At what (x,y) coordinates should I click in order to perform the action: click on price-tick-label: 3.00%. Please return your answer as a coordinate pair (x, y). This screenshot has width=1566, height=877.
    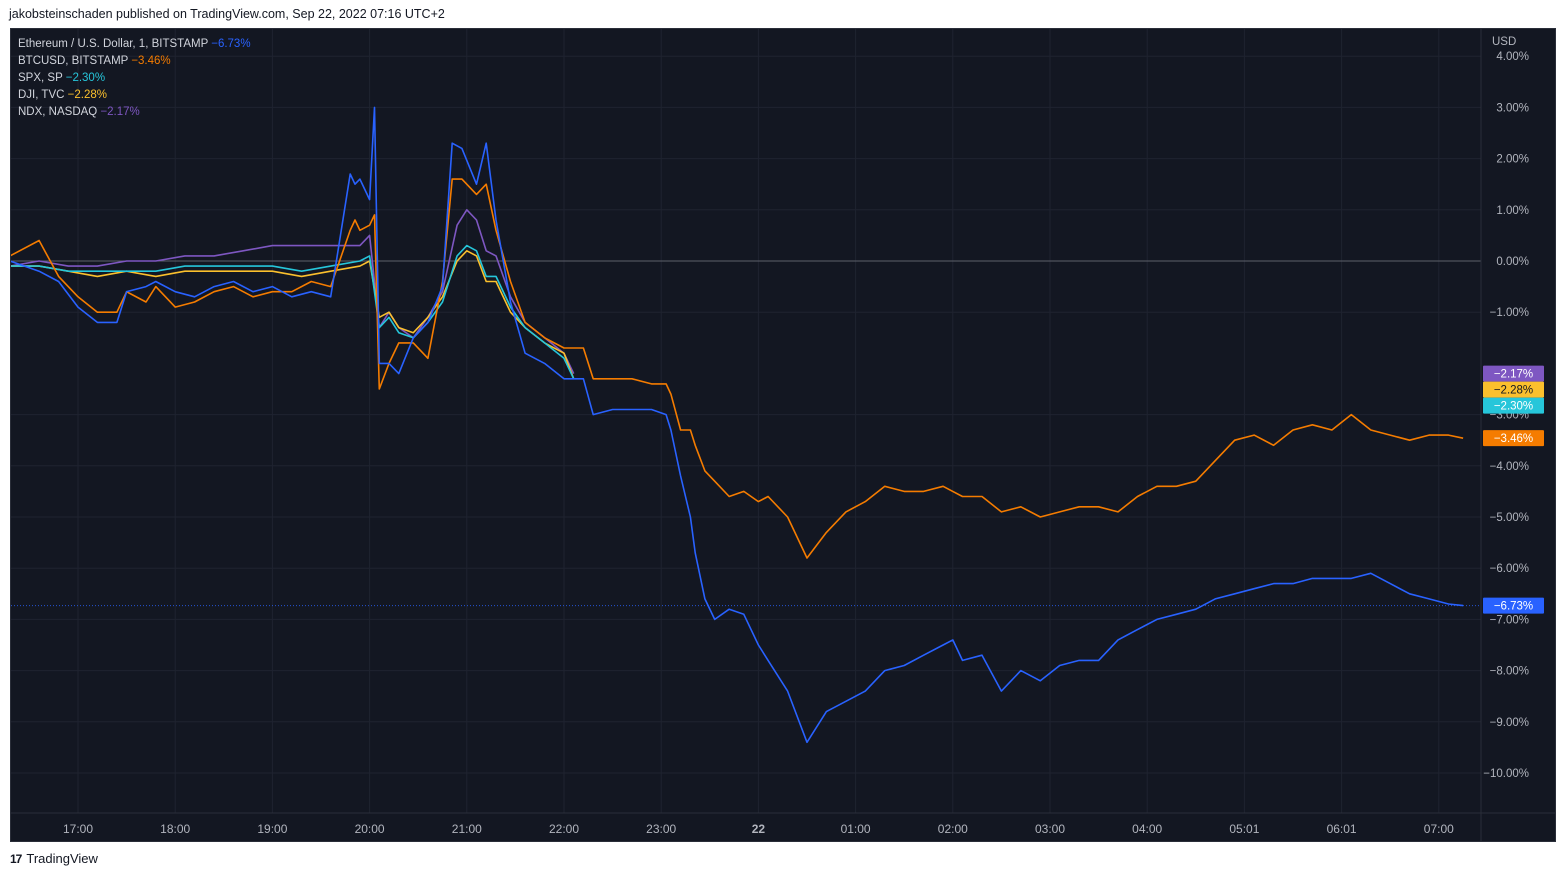
    Looking at the image, I should click on (1512, 108).